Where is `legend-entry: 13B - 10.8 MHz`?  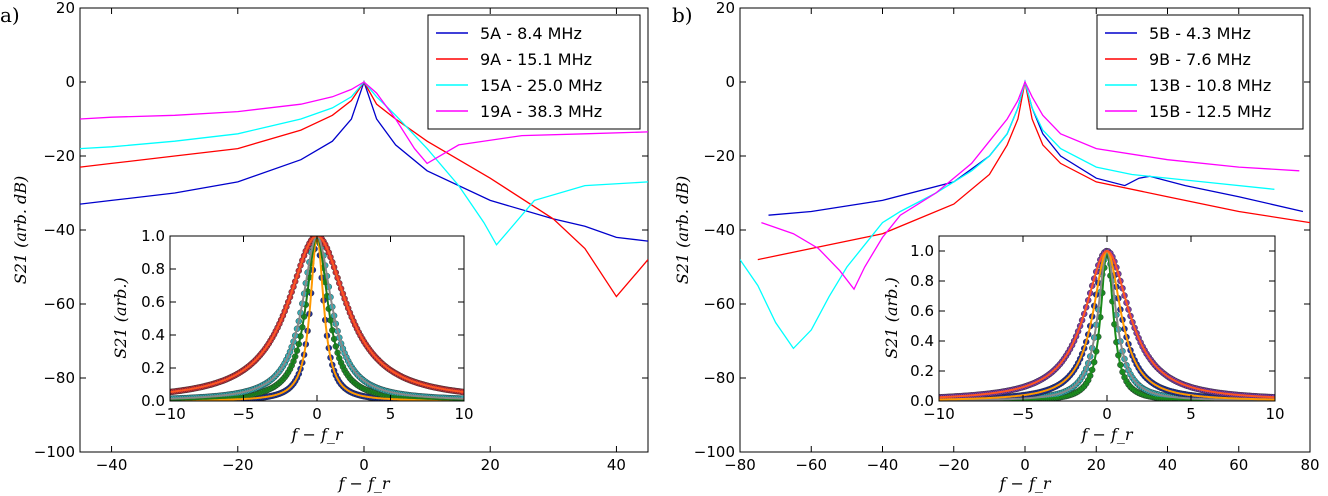
legend-entry: 13B - 10.8 MHz is located at coordinates (1210, 85).